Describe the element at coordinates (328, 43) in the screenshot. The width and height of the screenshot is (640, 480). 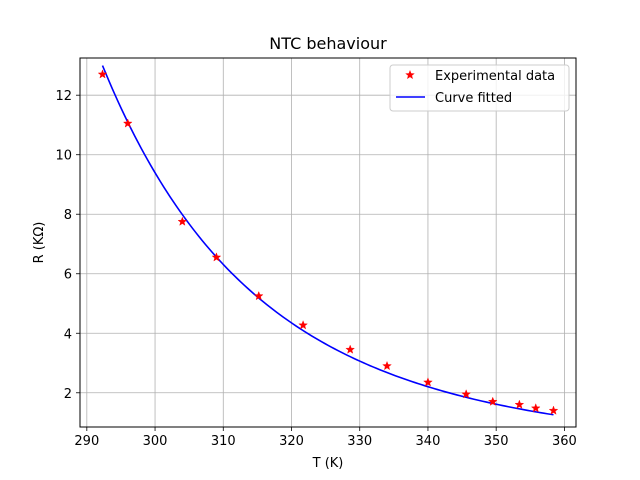
I see `chart-title: NTC behaviour` at that location.